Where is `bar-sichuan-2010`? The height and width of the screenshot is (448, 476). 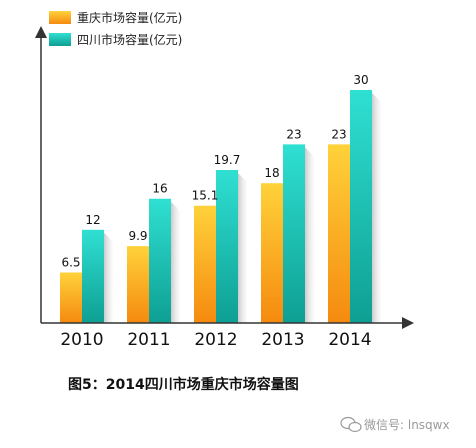
bar-sichuan-2010 is located at coordinates (93, 276).